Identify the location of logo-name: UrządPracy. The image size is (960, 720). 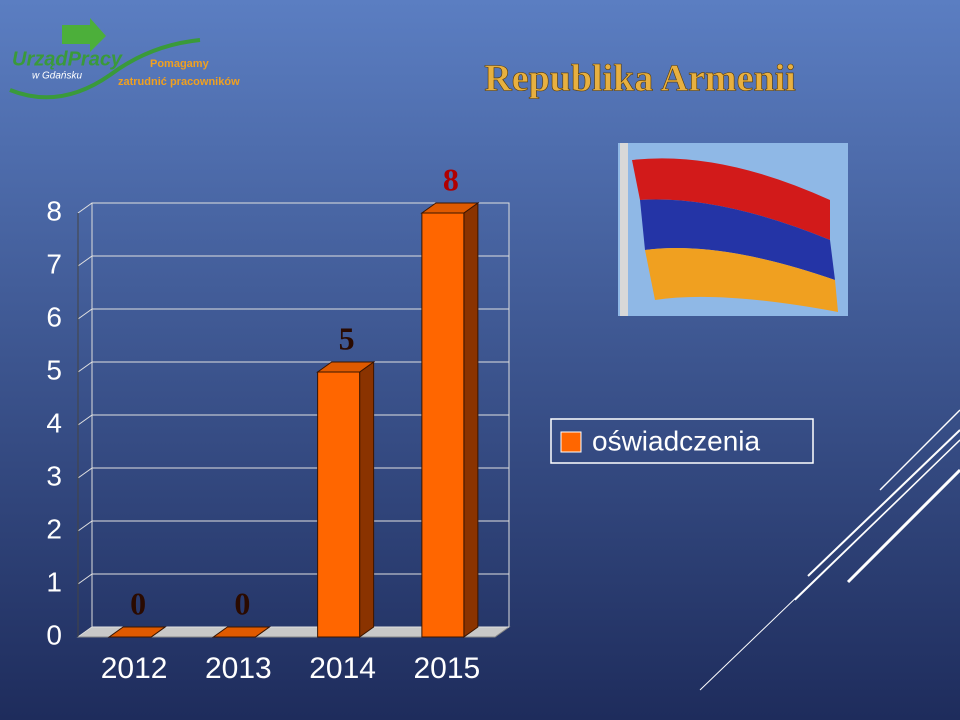
(67, 59).